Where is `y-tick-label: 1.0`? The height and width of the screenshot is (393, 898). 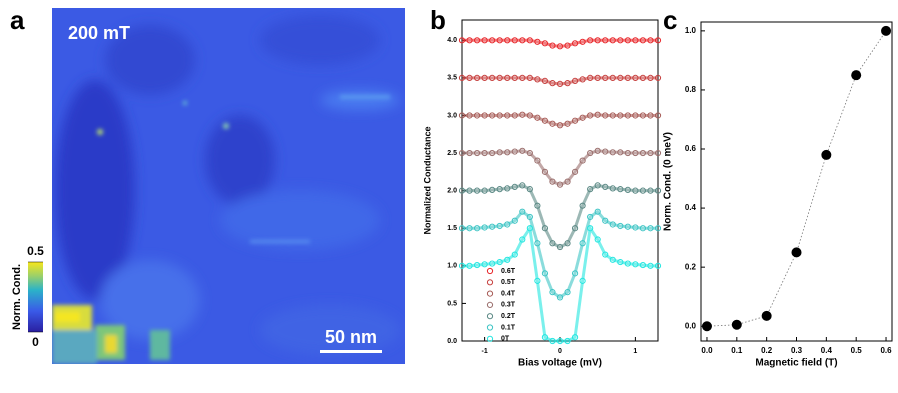
y-tick-label: 1.0 is located at coordinates (691, 30).